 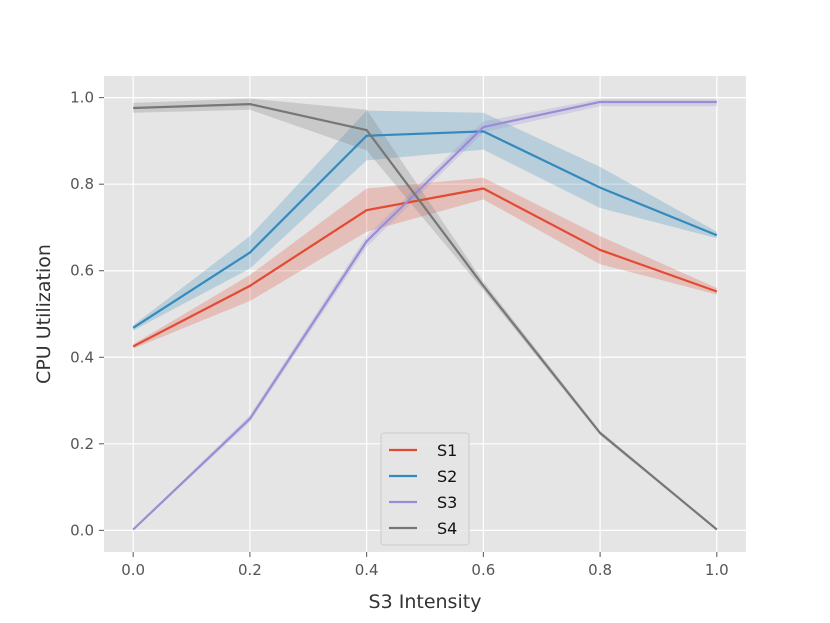 I want to click on legend-label-s1: S1, so click(x=447, y=450).